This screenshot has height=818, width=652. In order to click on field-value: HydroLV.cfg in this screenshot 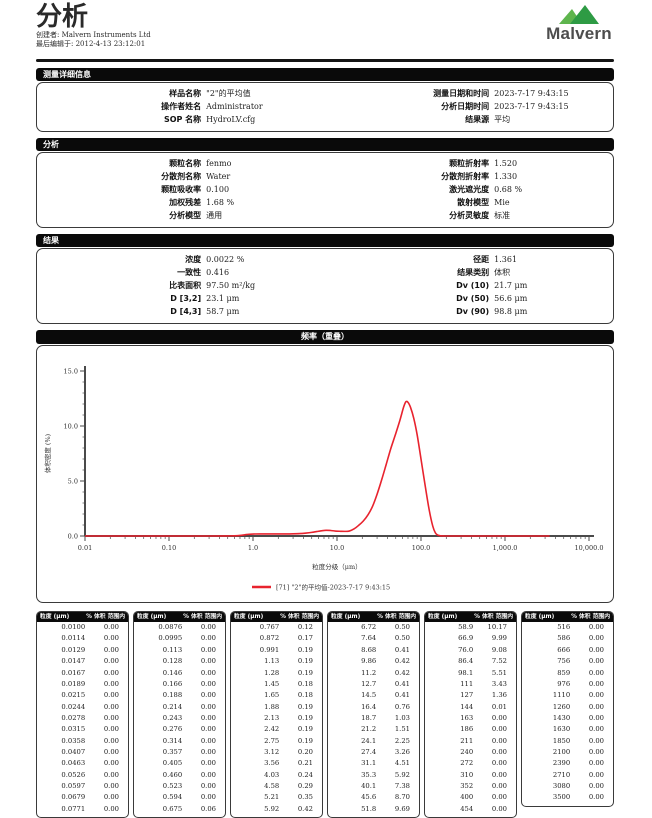, I will do `click(231, 120)`.